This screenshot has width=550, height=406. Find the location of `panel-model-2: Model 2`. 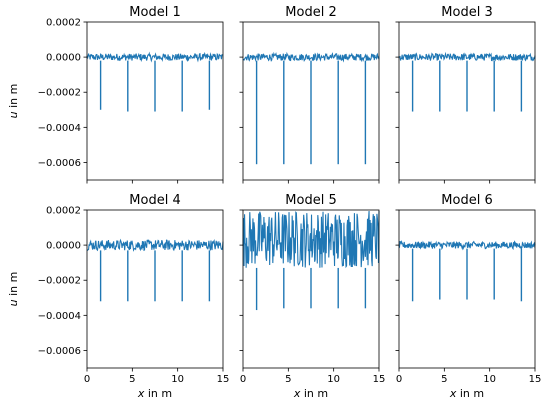

panel-model-2: Model 2 is located at coordinates (309, 94).